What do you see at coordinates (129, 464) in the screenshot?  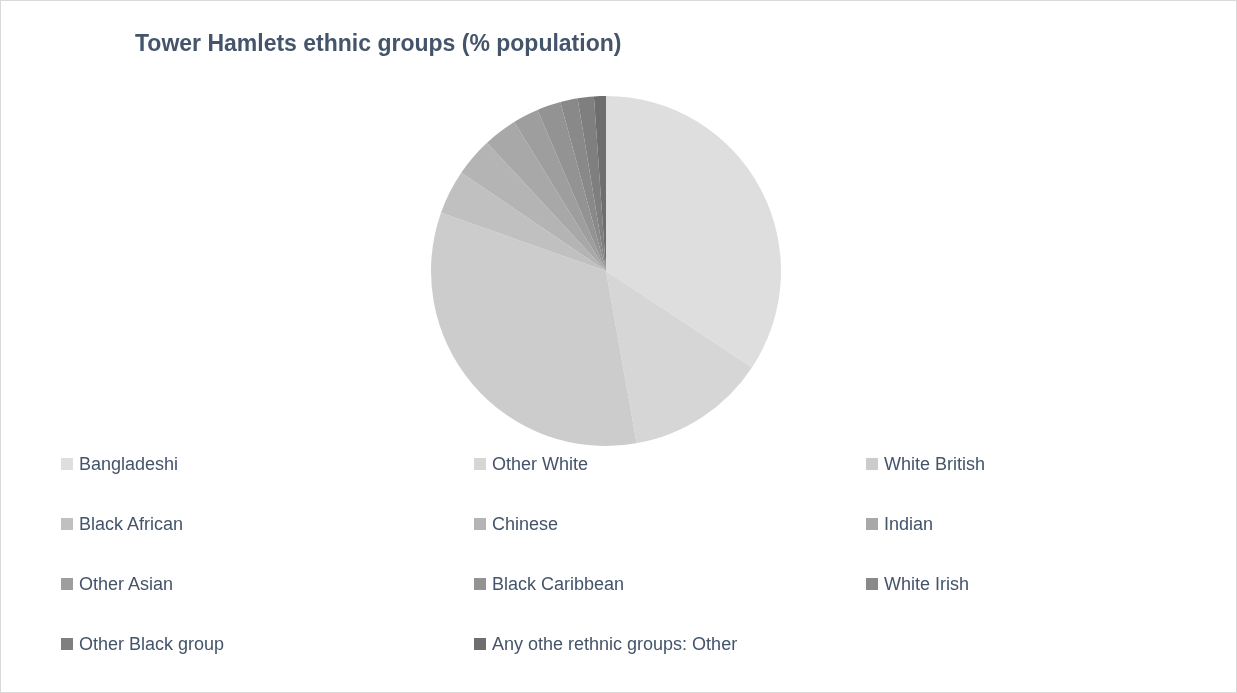 I see `legend-label: Bangladeshi` at bounding box center [129, 464].